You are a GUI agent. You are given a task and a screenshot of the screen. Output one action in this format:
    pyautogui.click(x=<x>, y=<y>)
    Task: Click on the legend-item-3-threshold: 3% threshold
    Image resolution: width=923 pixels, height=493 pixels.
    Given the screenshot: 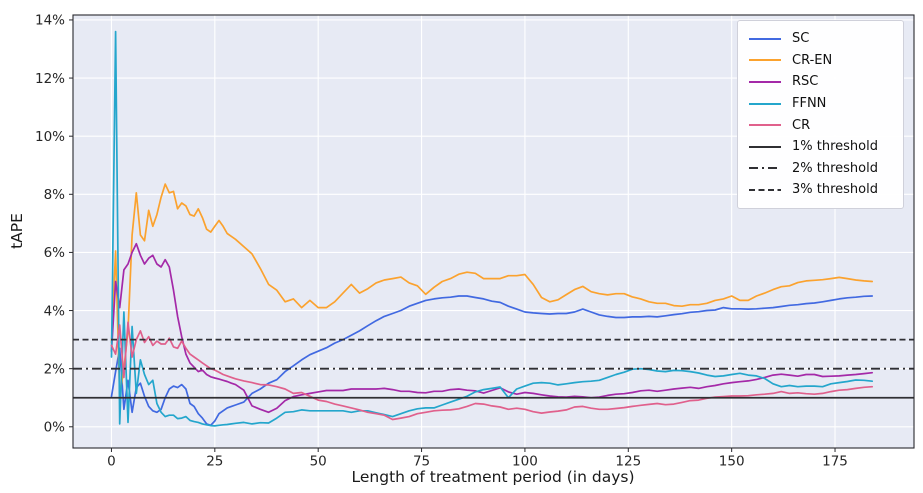 What is the action you would take?
    pyautogui.click(x=821, y=190)
    